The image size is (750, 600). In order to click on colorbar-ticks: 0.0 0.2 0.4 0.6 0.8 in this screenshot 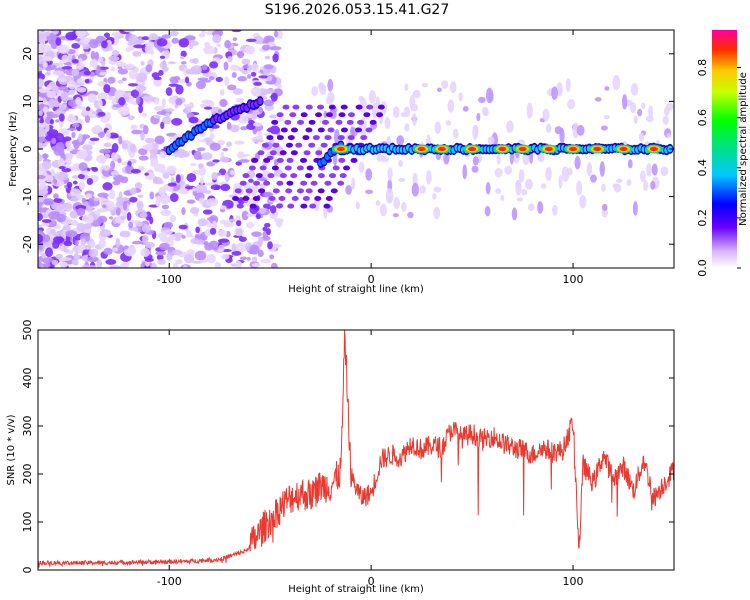, I will do `click(718, 168)`.